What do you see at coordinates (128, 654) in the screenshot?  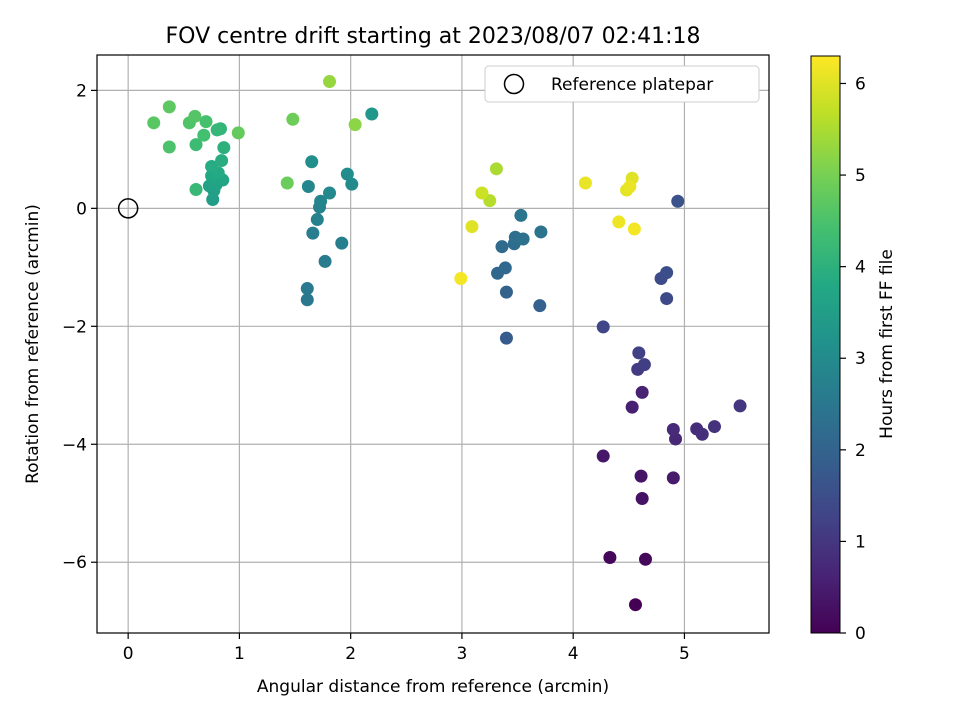 I see `x-tick-label: 0` at bounding box center [128, 654].